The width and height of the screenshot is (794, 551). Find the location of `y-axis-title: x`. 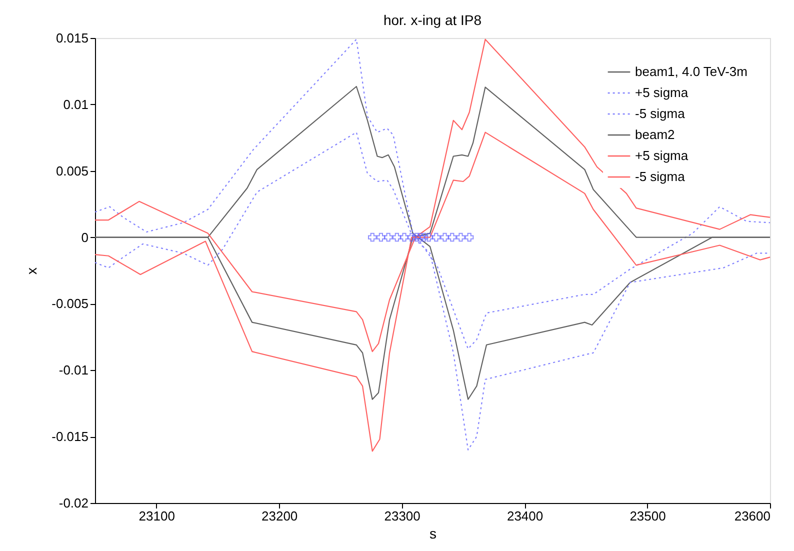

y-axis-title: x is located at coordinates (32, 271).